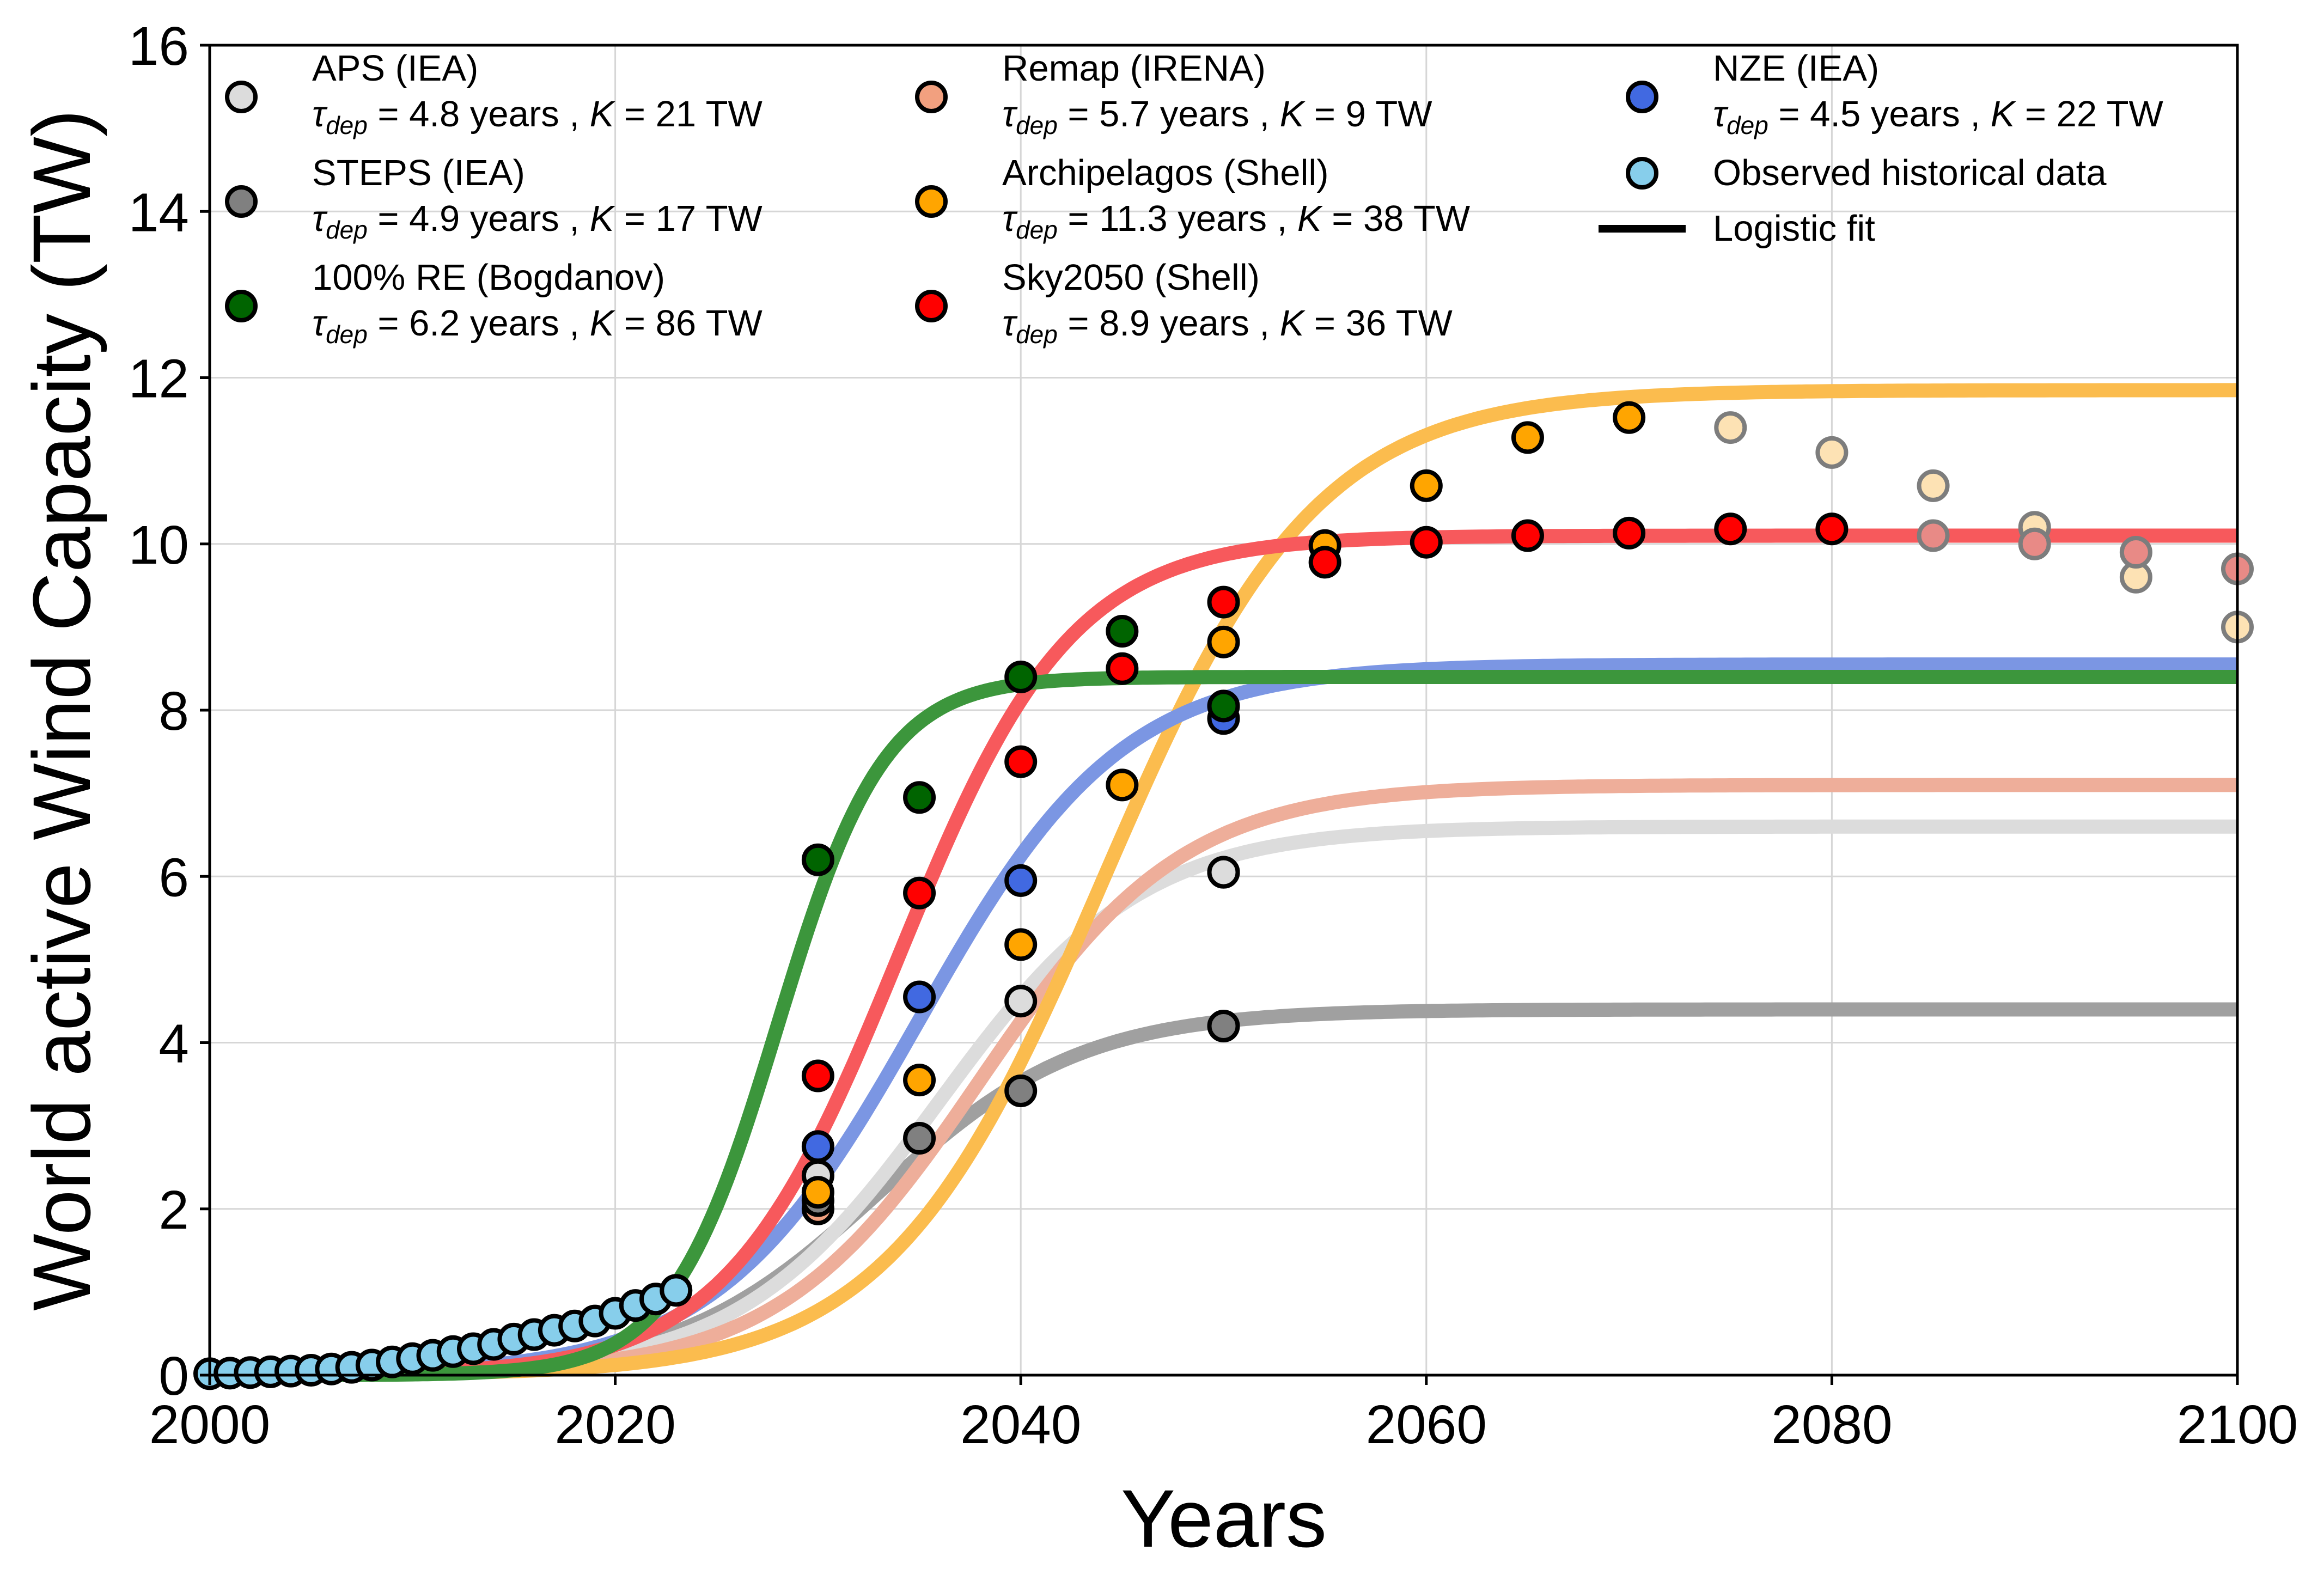 The image size is (2324, 1581). What do you see at coordinates (1236, 221) in the screenshot?
I see `legend-param-archipelagos-shell: τdep = 11.3 years , K = 38 TW` at bounding box center [1236, 221].